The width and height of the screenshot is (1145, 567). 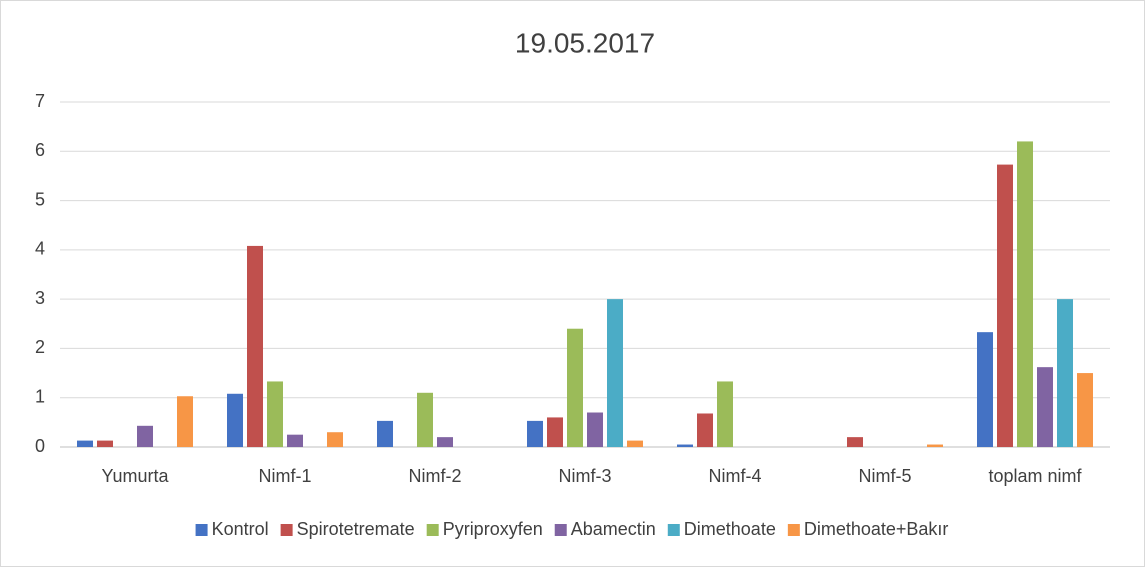 I want to click on legend-label: Pyriproxyfen, so click(x=493, y=529).